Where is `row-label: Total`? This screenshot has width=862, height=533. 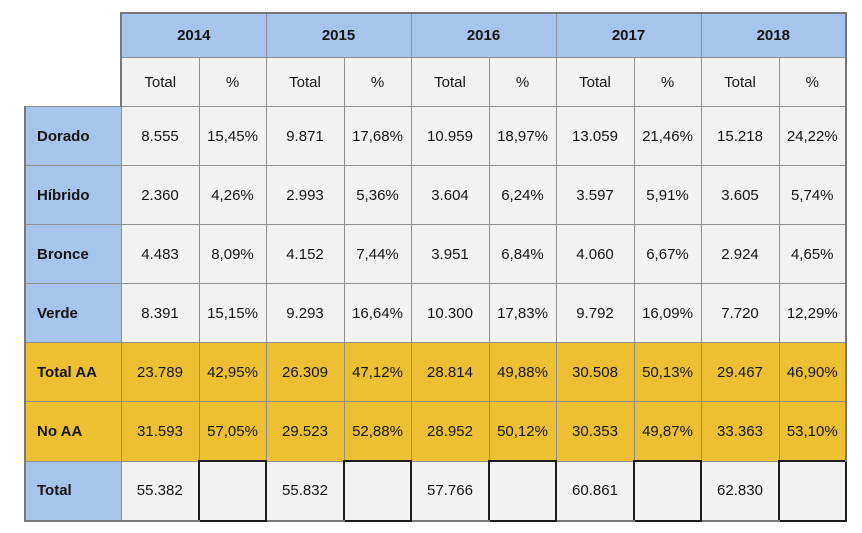 row-label: Total is located at coordinates (73, 491).